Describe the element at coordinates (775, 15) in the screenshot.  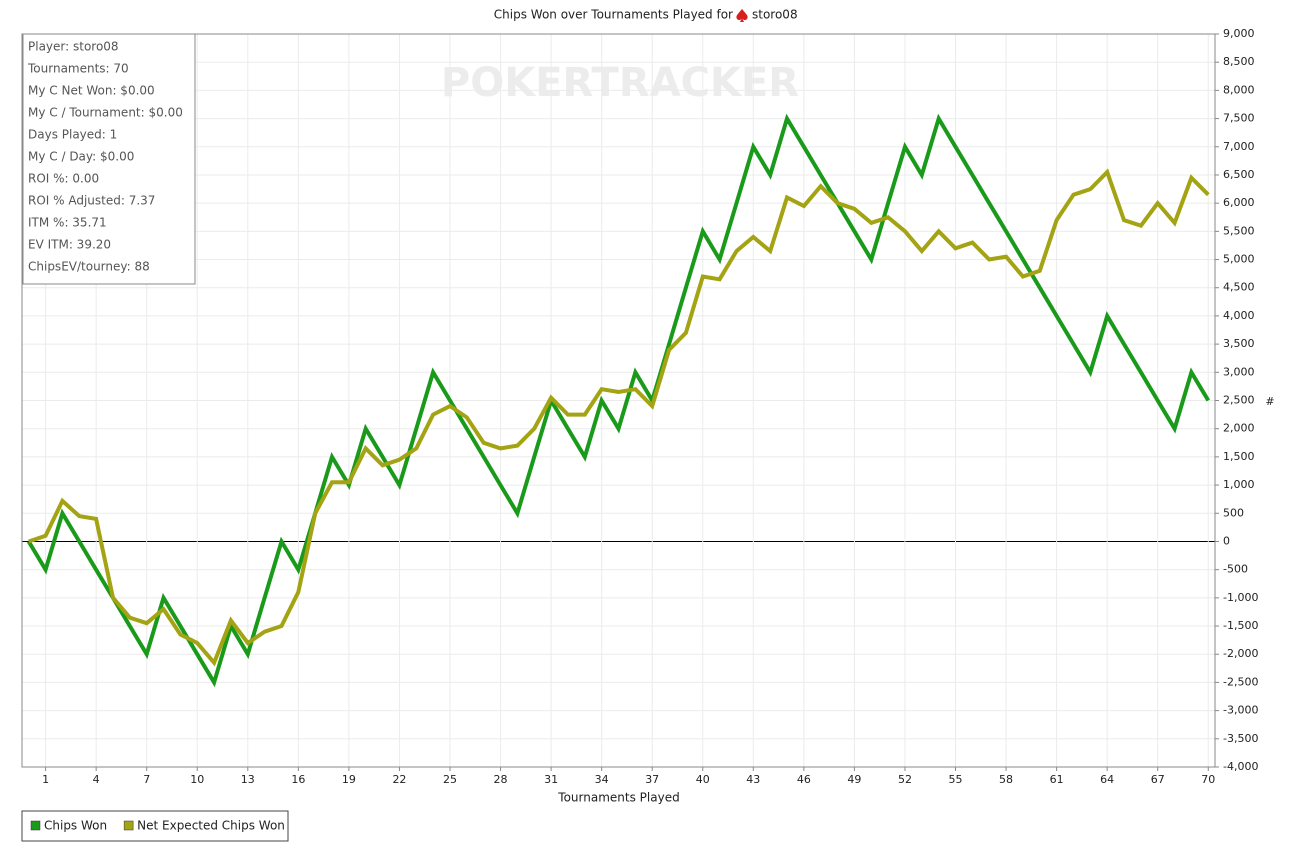
I see `chart-title-player: storo08` at that location.